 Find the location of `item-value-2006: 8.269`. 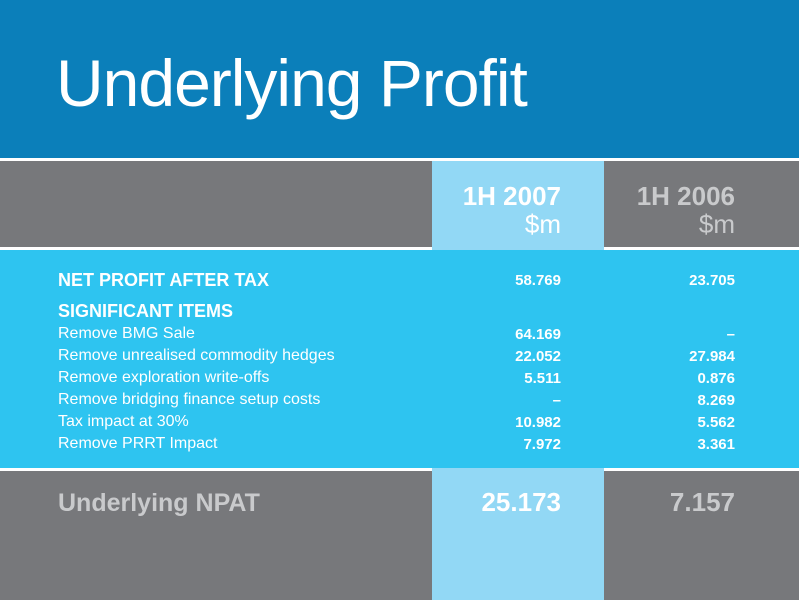

item-value-2006: 8.269 is located at coordinates (716, 400).